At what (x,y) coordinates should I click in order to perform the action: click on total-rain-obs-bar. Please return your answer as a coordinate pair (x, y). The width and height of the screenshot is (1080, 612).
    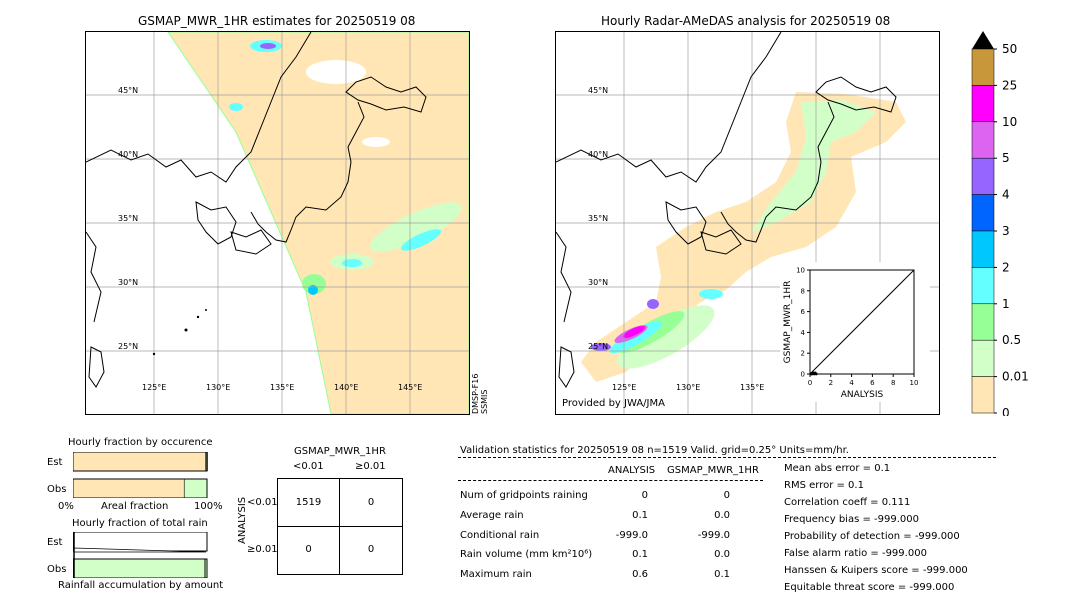
    Looking at the image, I should click on (140, 568).